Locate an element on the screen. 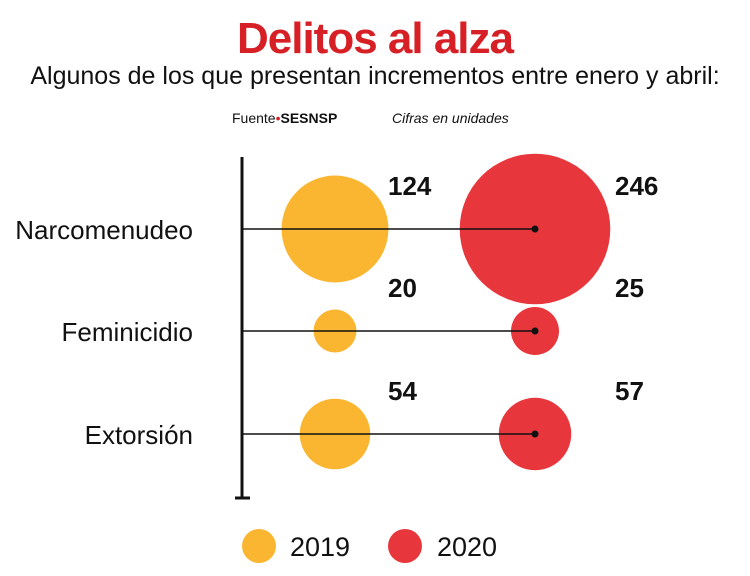  source-note: Fuente•SESNSP is located at coordinates (284, 118).